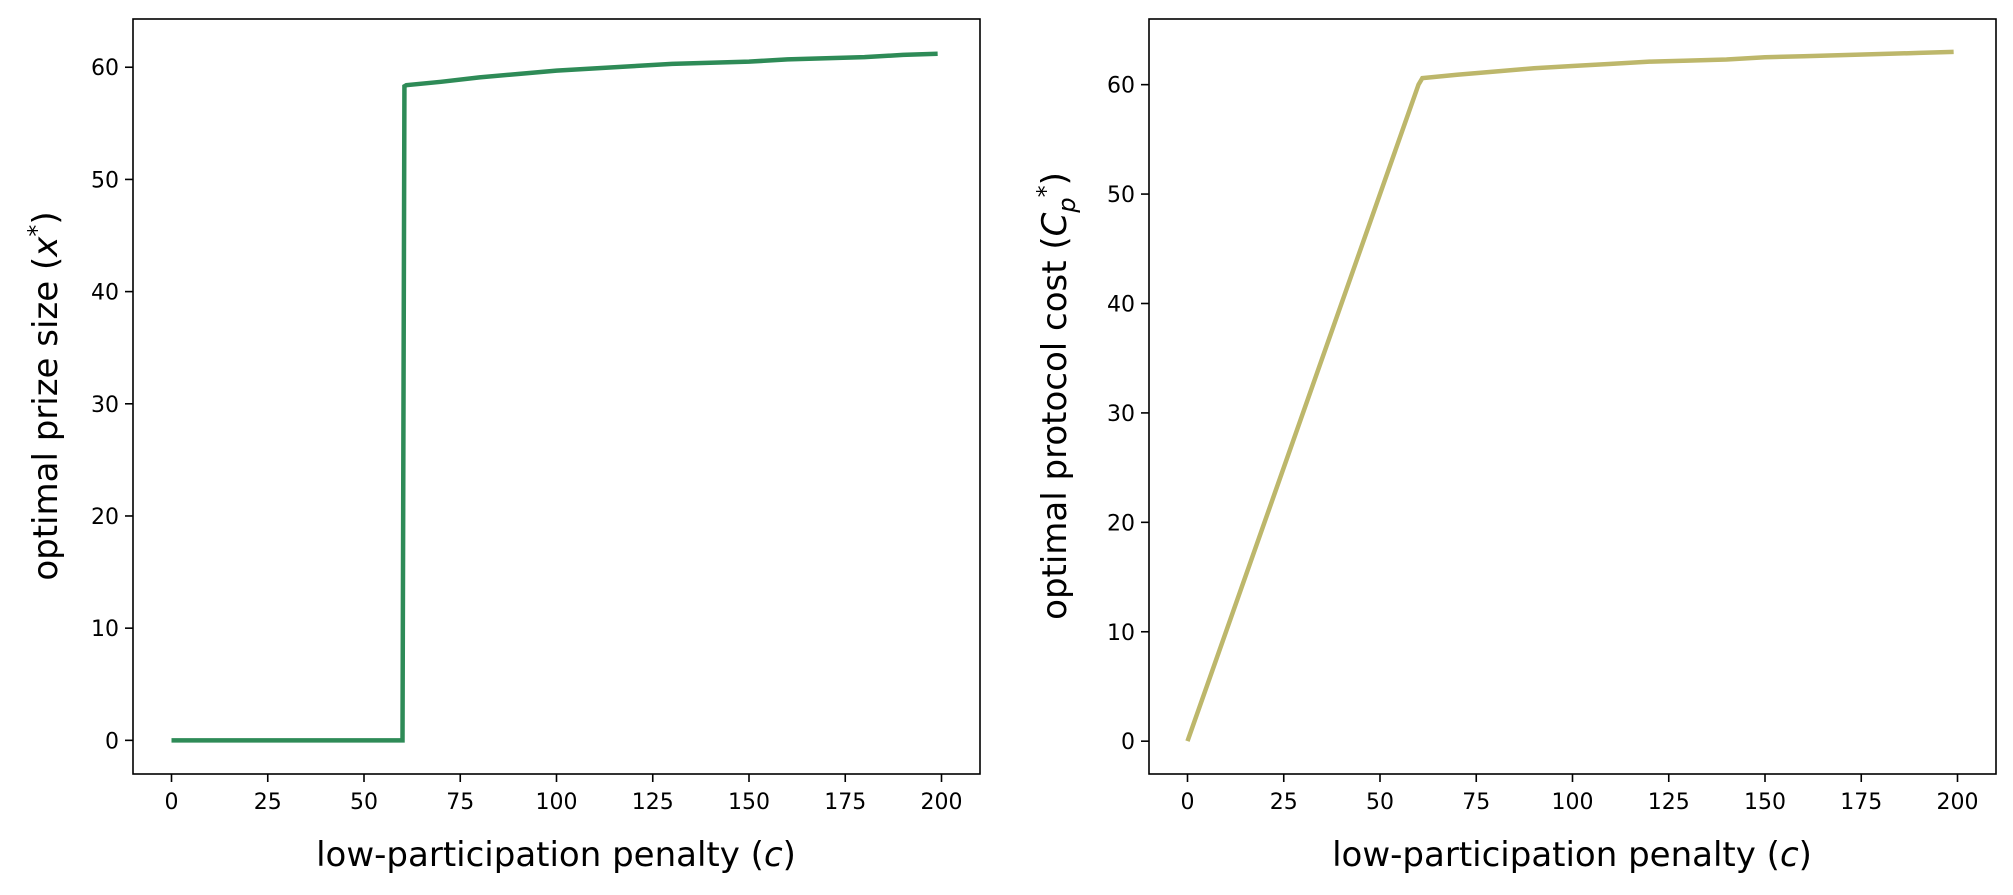 The height and width of the screenshot is (895, 2013). What do you see at coordinates (1128, 742) in the screenshot?
I see `right-y-tick-label: 0` at bounding box center [1128, 742].